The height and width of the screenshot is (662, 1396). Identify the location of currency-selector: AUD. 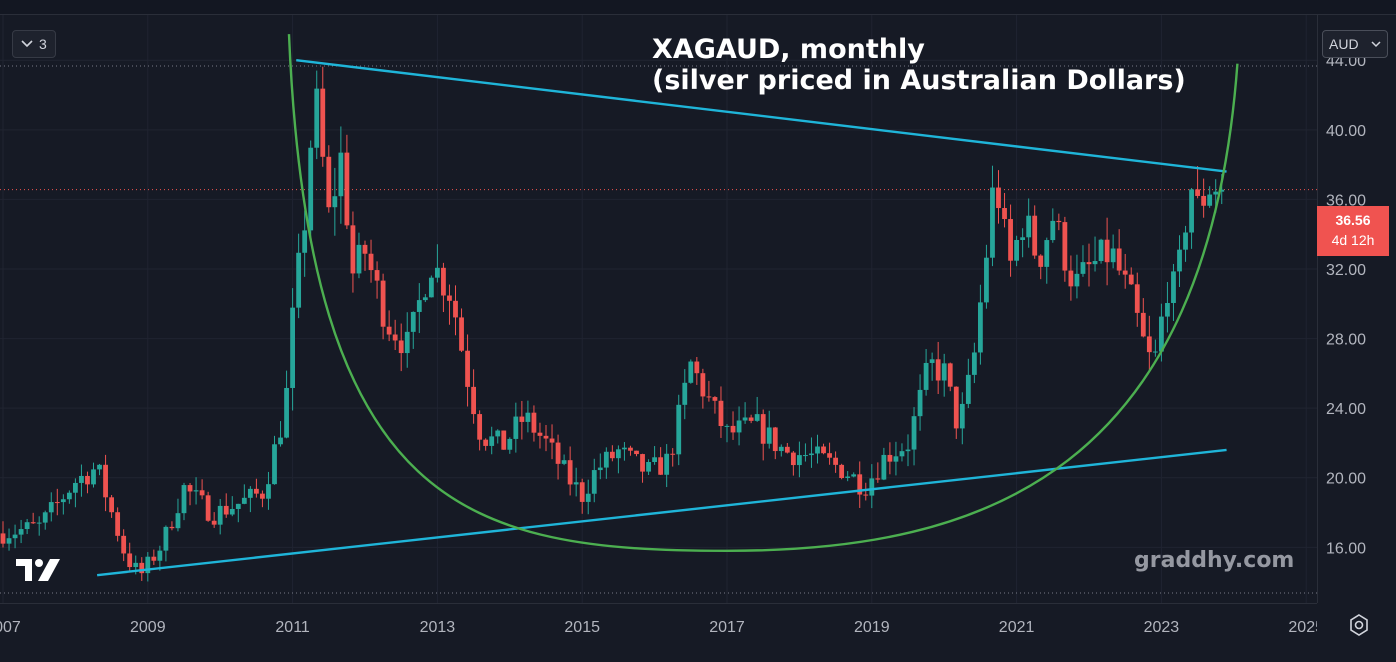
(1355, 44).